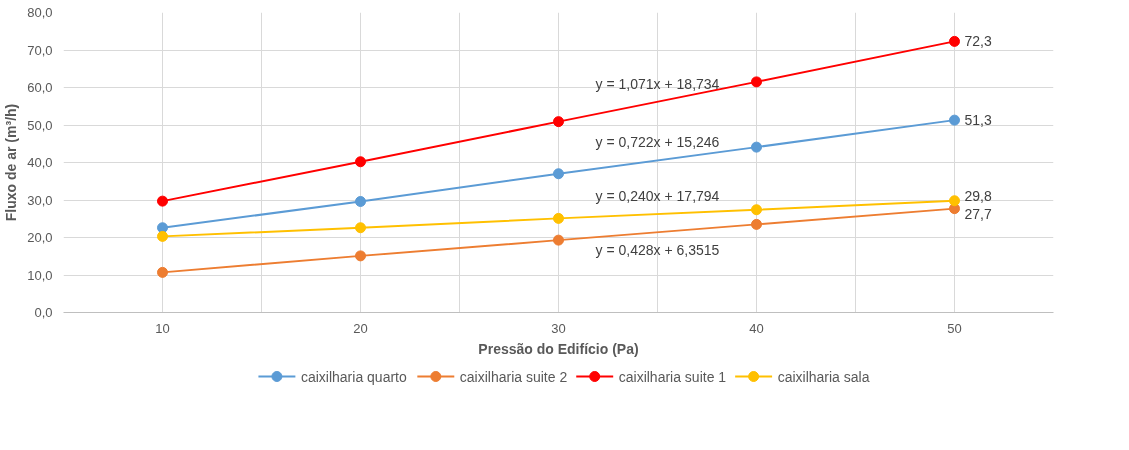  I want to click on y-tick-label: 40,0, so click(40, 162).